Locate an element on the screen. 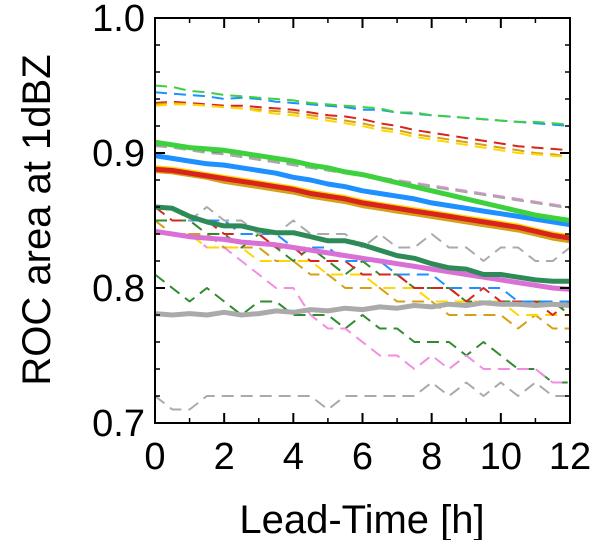 Image resolution: width=598 pixels, height=545 pixels. x-tick-label: 10 is located at coordinates (501, 457).